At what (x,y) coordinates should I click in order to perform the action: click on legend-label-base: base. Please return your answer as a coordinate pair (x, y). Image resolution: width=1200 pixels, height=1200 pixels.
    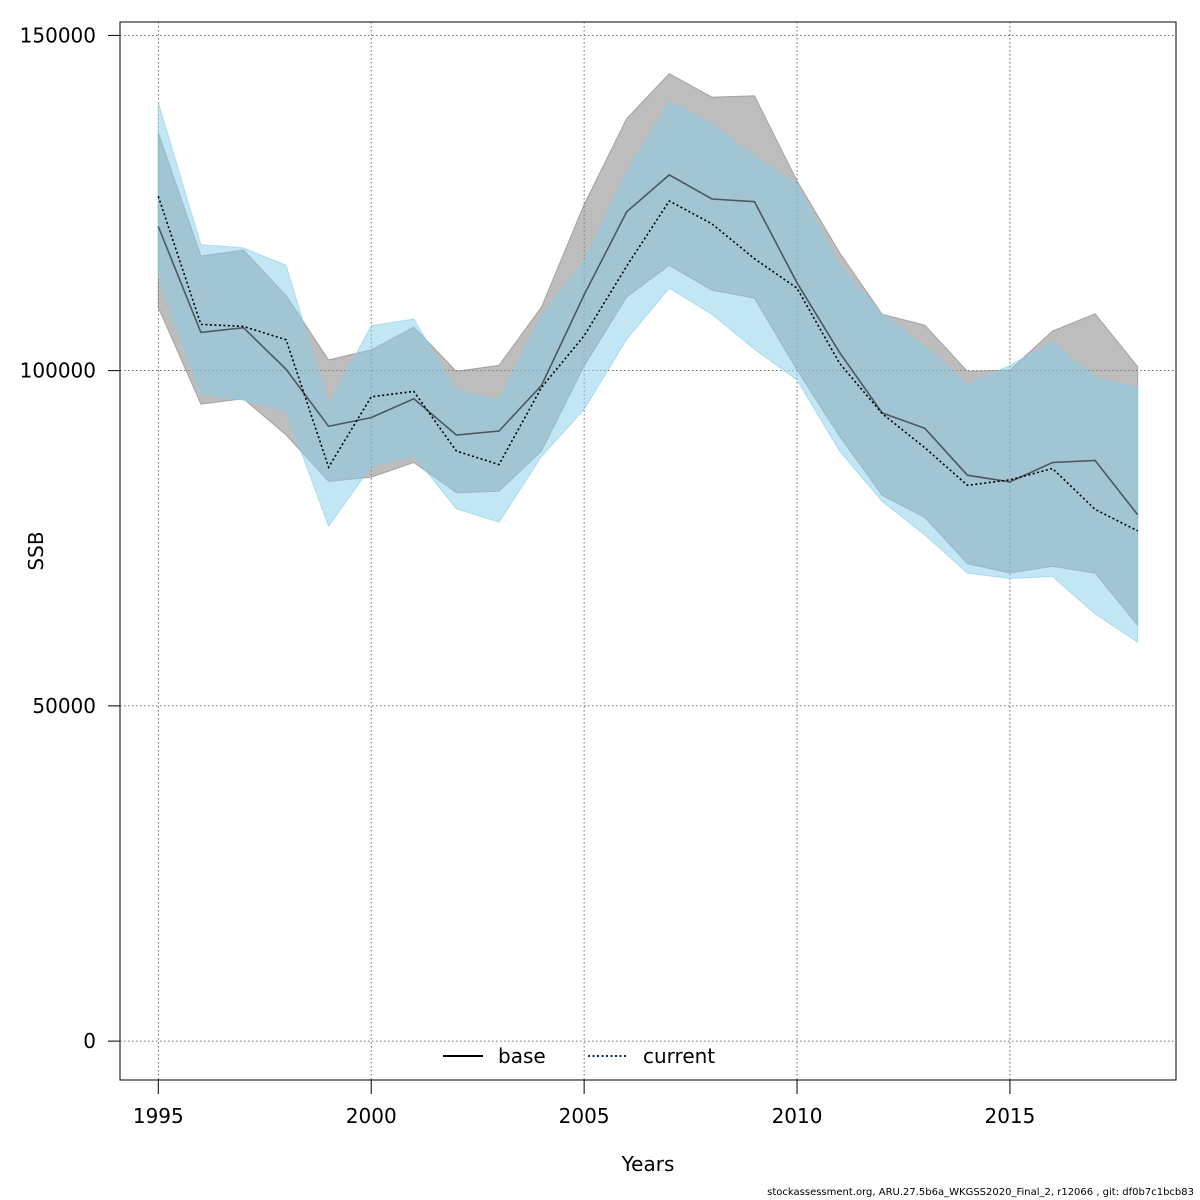
    Looking at the image, I should click on (522, 1056).